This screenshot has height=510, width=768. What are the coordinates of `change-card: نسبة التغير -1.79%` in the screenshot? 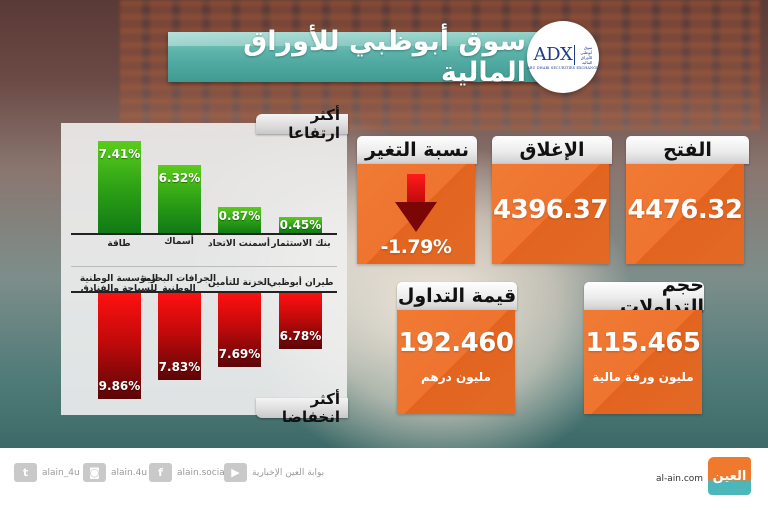 It's located at (417, 200).